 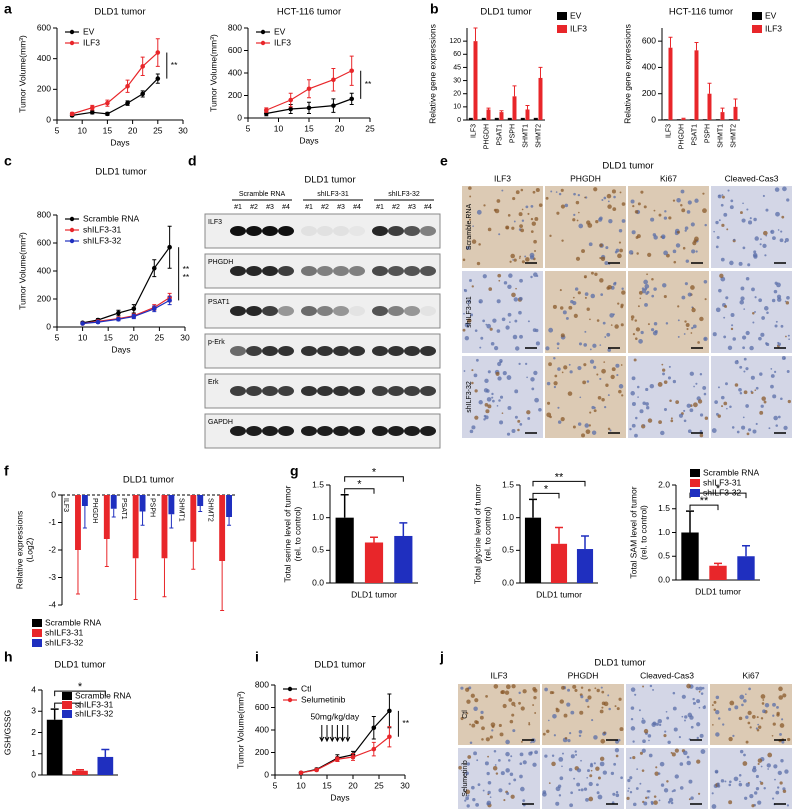 I want to click on legend-label: Selumetinib, so click(x=323, y=699).